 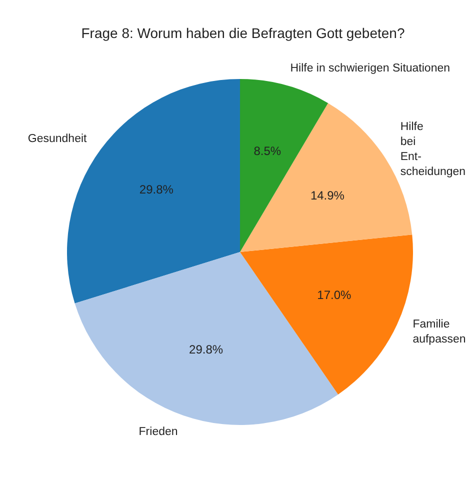 I want to click on pie-slice, so click(x=326, y=314).